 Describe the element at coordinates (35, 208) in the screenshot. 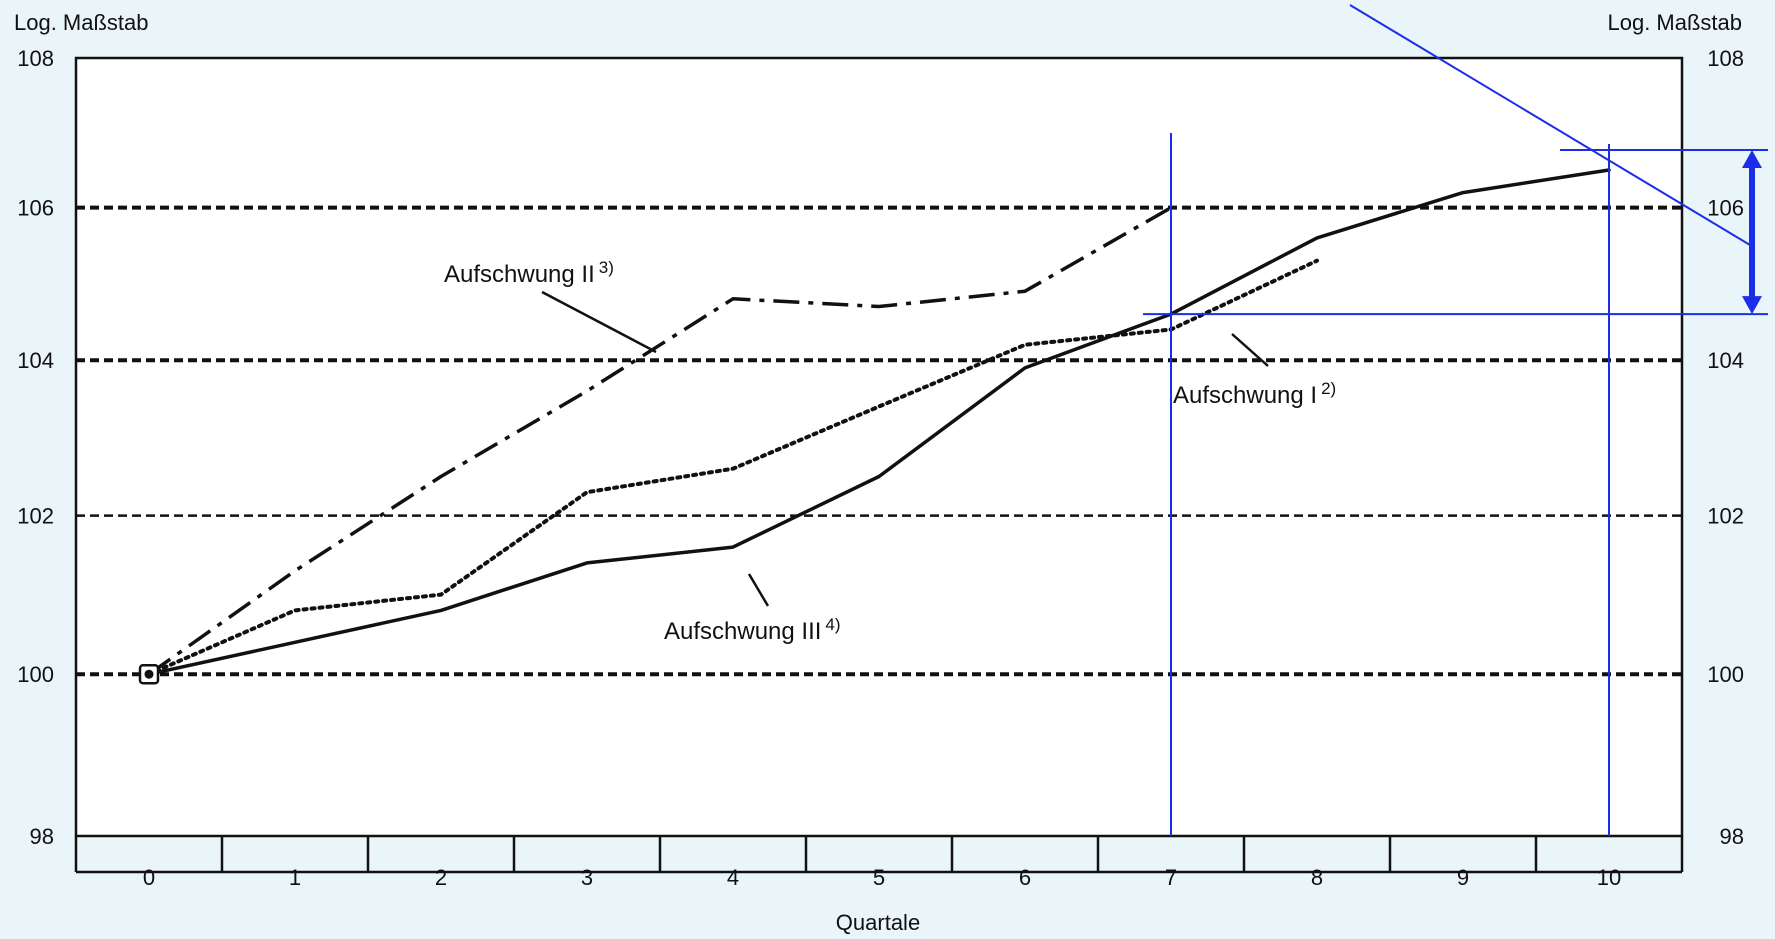

I see `y-tick-label-left-106: 106` at that location.